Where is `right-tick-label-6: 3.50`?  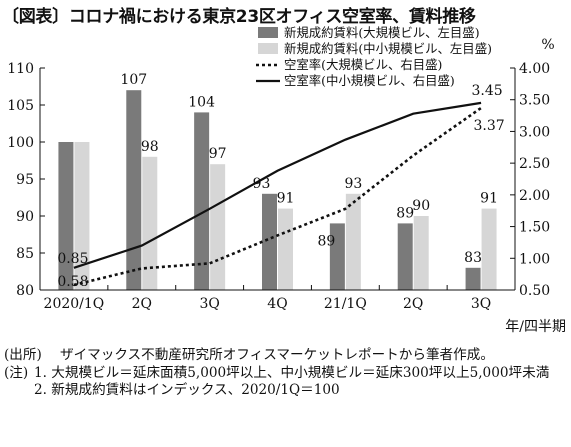
right-tick-label-6: 3.50 is located at coordinates (534, 101).